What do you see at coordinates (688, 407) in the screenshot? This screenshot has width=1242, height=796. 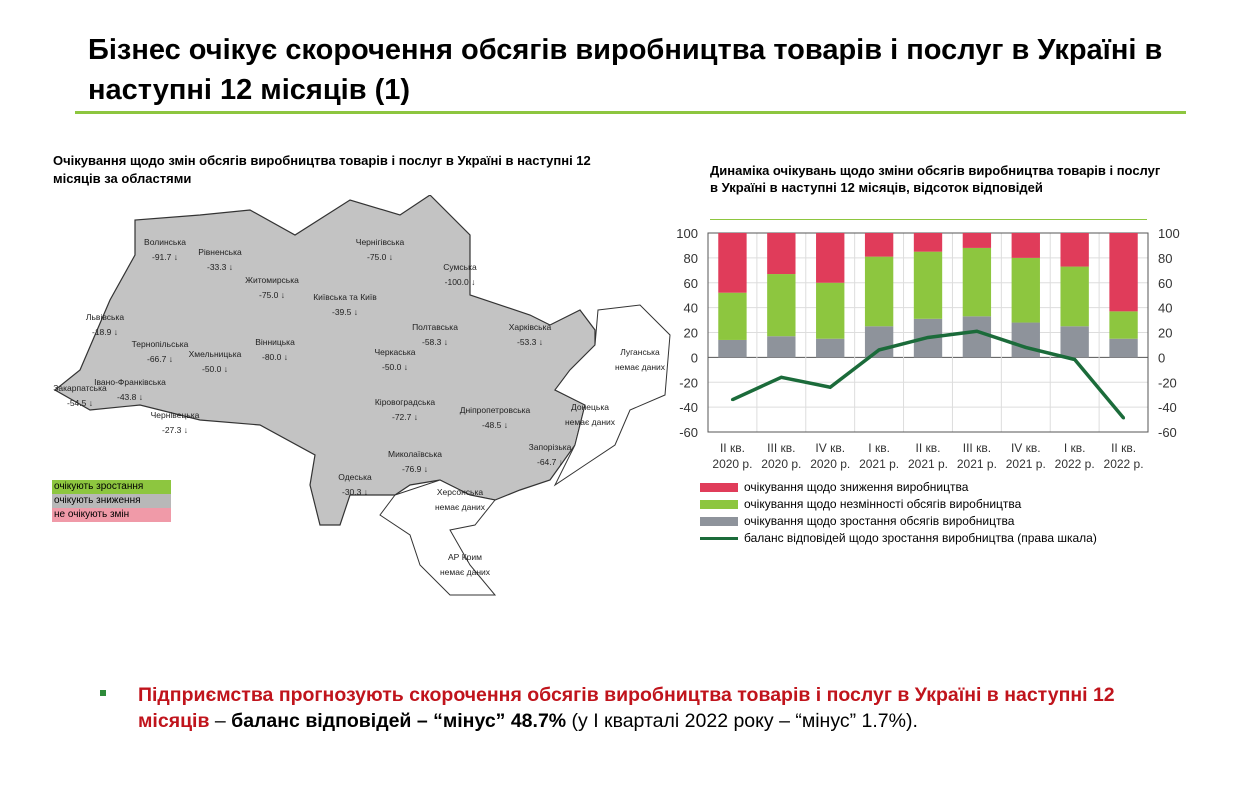 I see `y-tick-left: -40` at bounding box center [688, 407].